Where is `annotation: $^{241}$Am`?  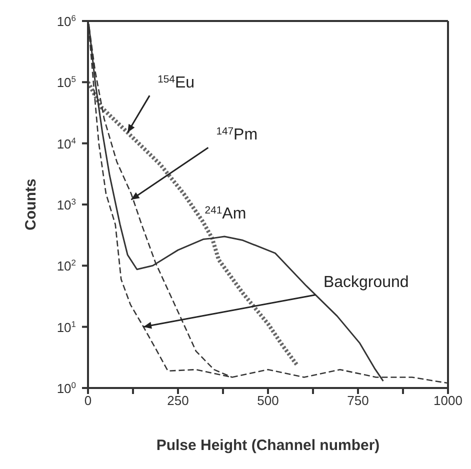 annotation: $^{241}$Am is located at coordinates (225, 213).